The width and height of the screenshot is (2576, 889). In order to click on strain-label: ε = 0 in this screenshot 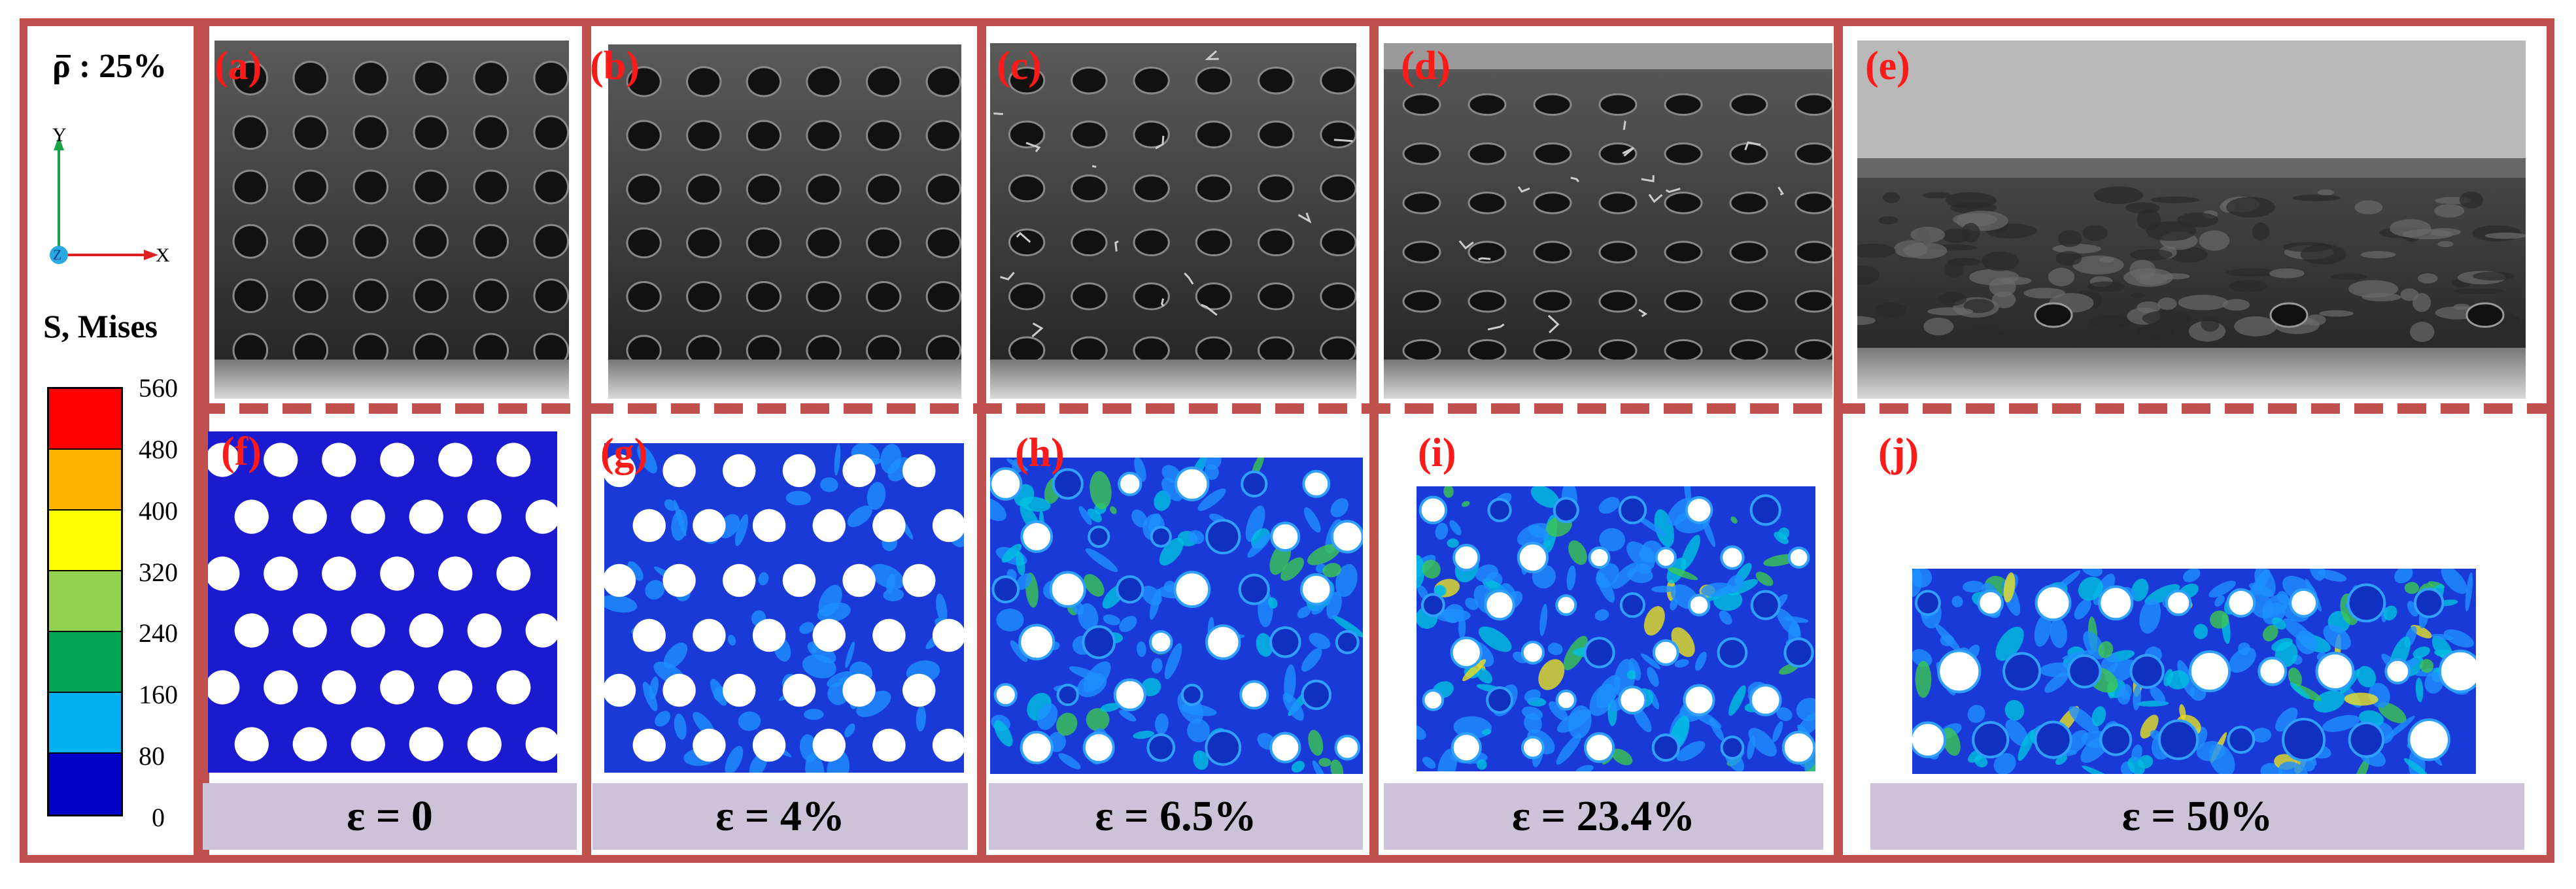, I will do `click(390, 816)`.